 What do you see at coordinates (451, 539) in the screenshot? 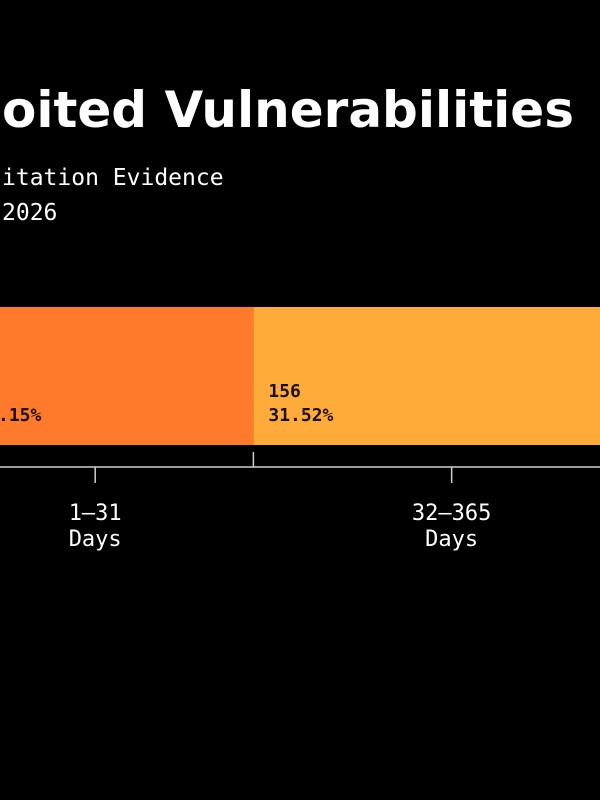
I see `category-label-2-line-2: Days` at bounding box center [451, 539].